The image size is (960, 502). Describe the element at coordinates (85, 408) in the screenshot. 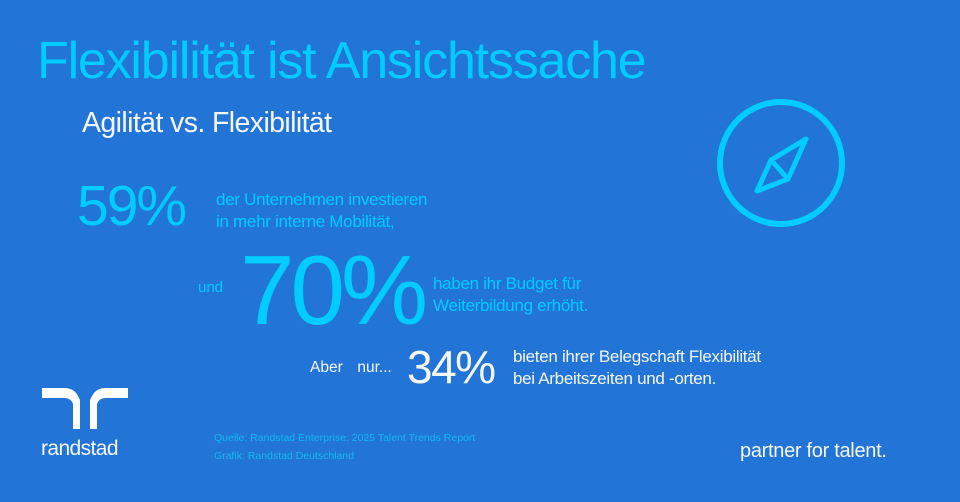

I see `randstad-logo-icon` at that location.